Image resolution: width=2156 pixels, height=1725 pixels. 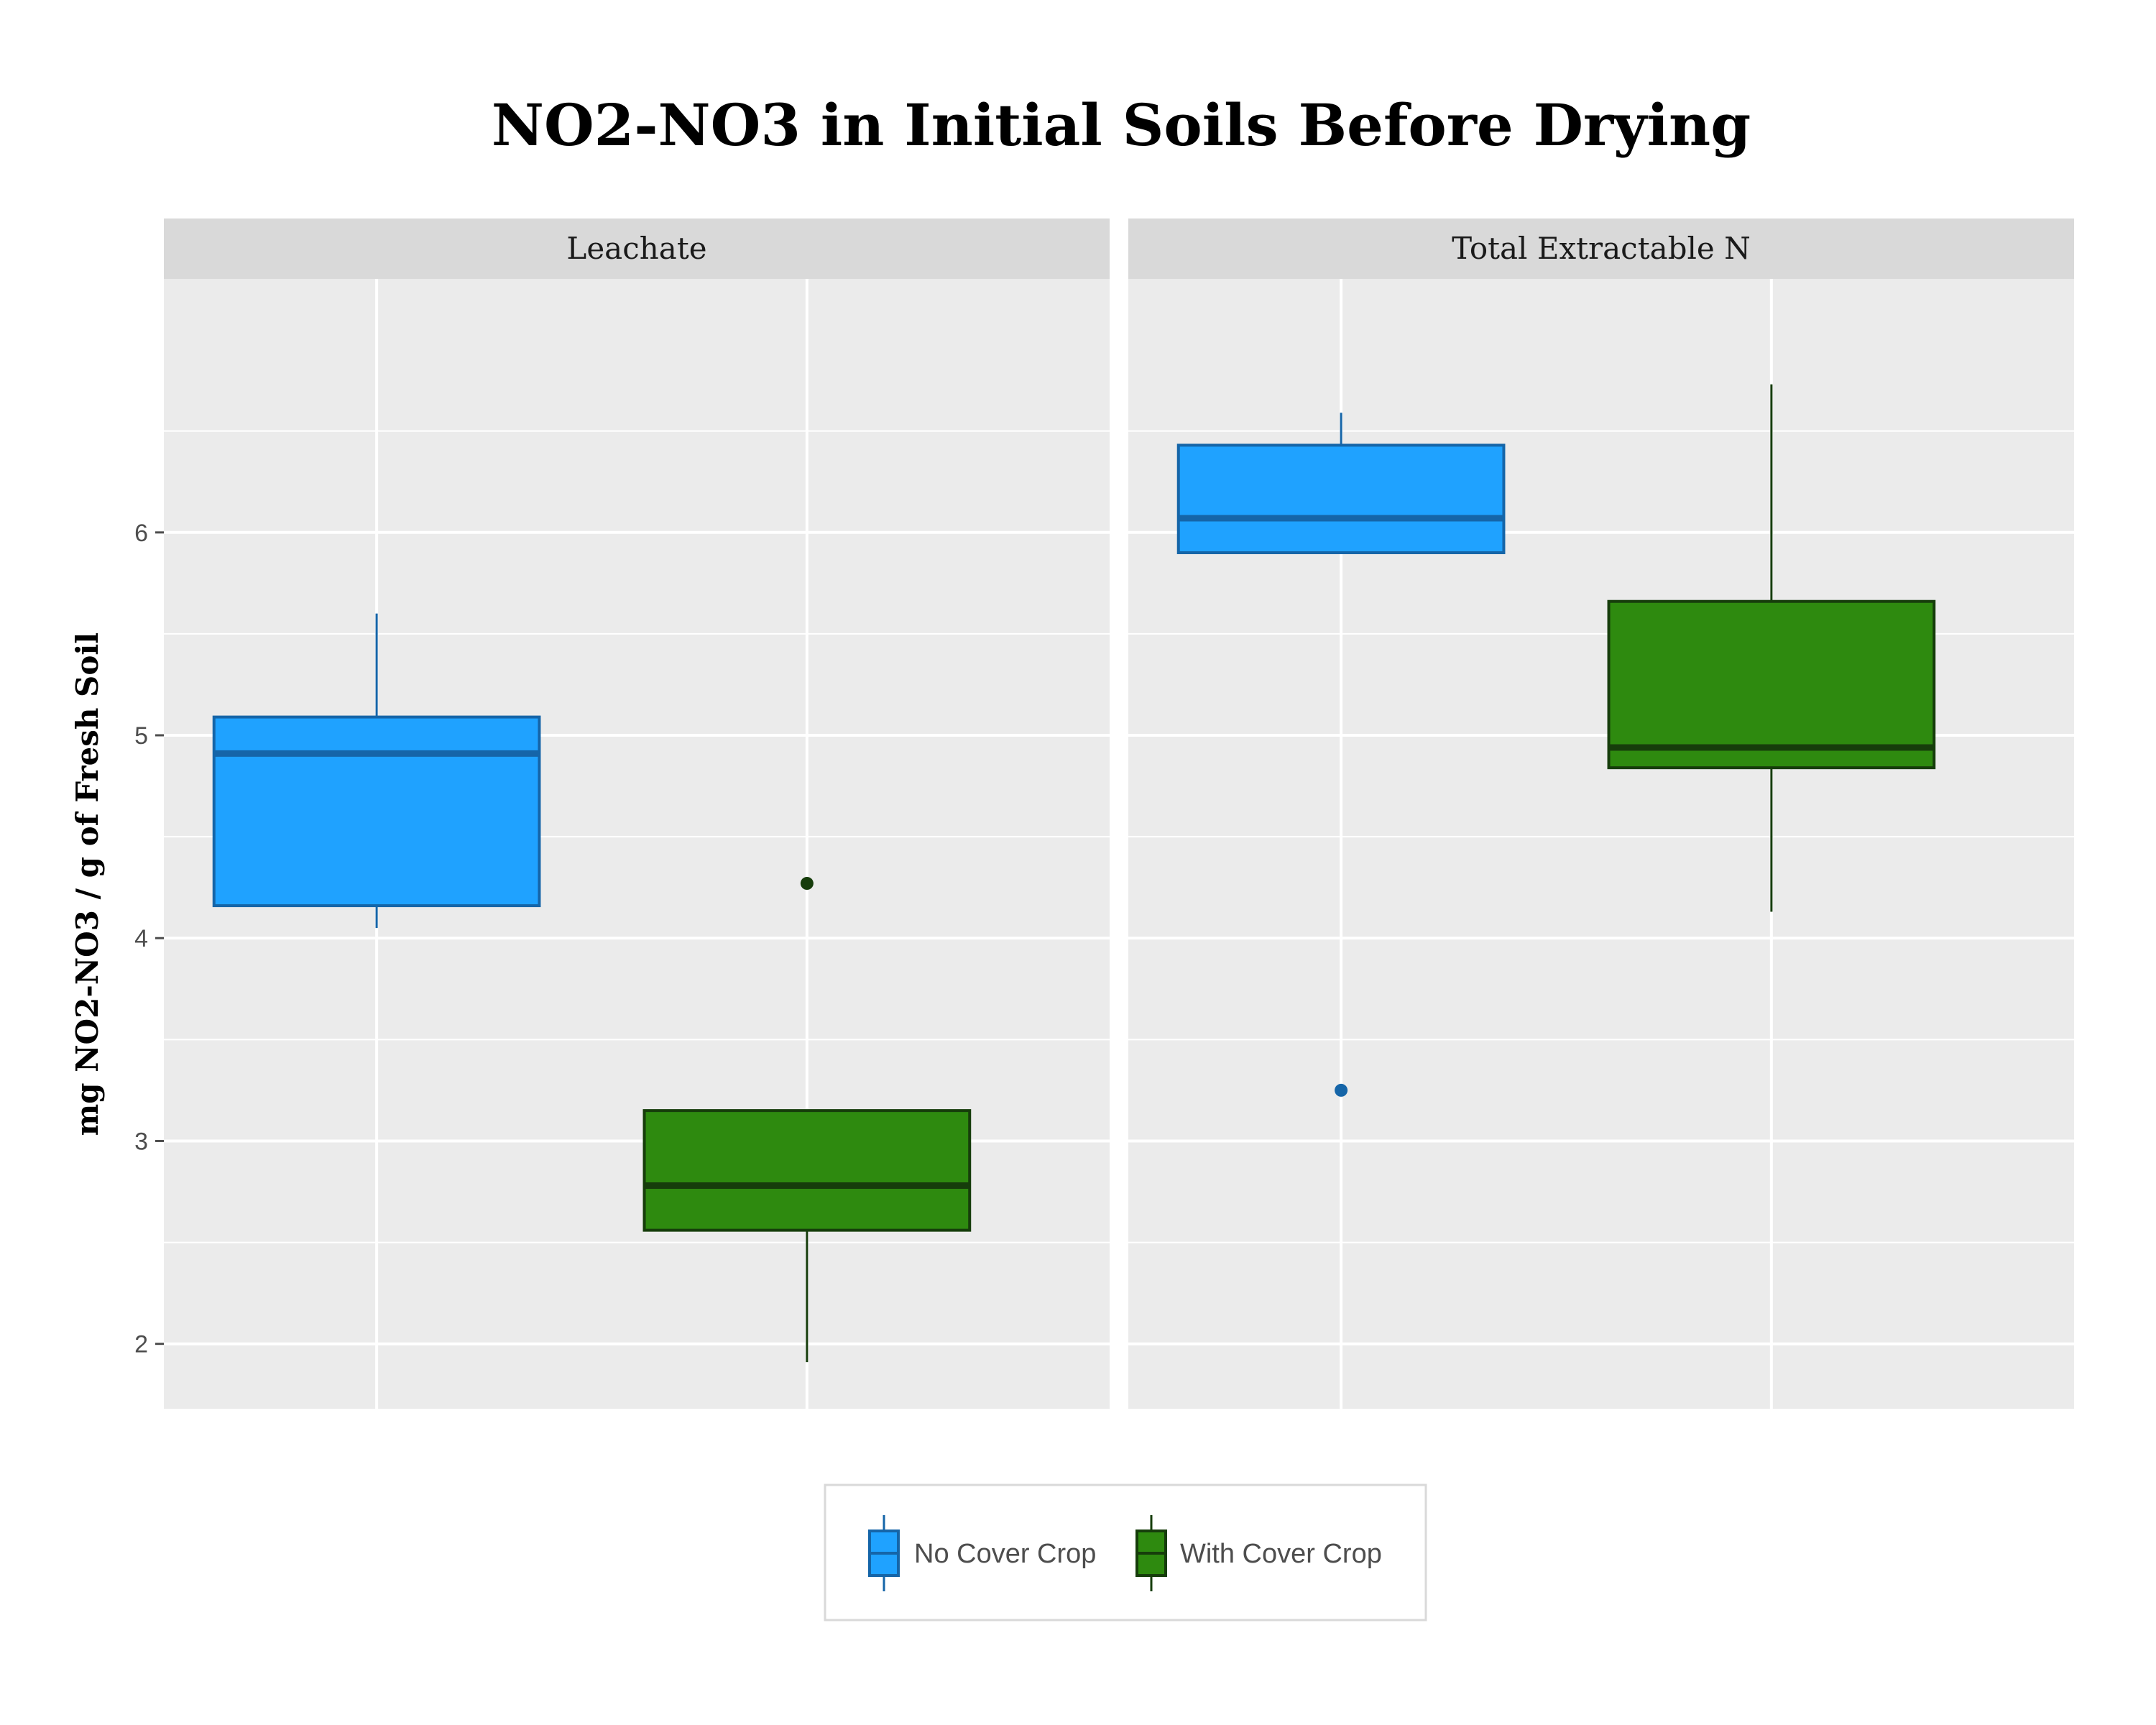 What do you see at coordinates (141, 533) in the screenshot?
I see `y-tick-label: 6` at bounding box center [141, 533].